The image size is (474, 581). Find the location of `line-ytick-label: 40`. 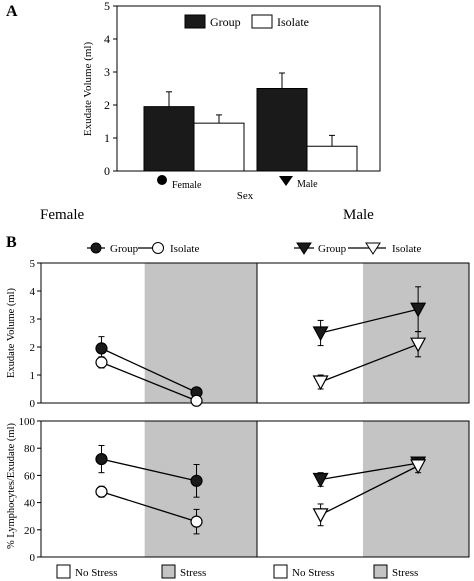

line-ytick-label: 40 is located at coordinates (30, 504).